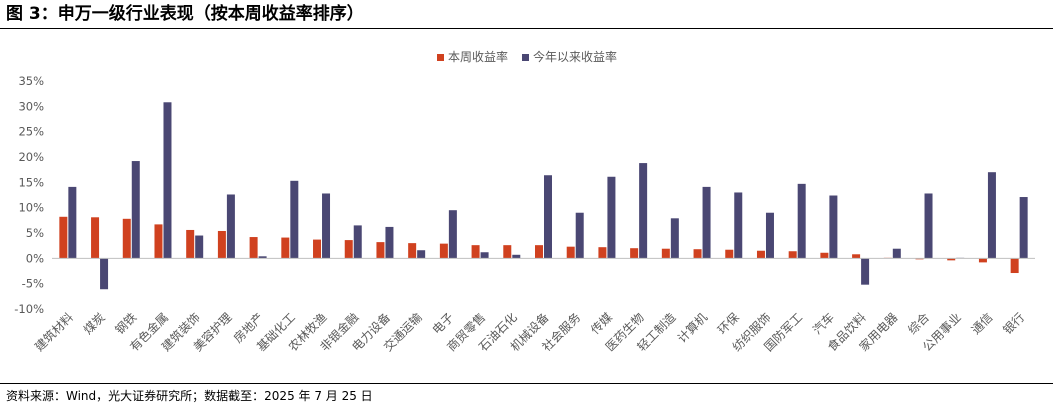  What do you see at coordinates (728, 323) in the screenshot?
I see `x-tick-label: 环保` at bounding box center [728, 323].